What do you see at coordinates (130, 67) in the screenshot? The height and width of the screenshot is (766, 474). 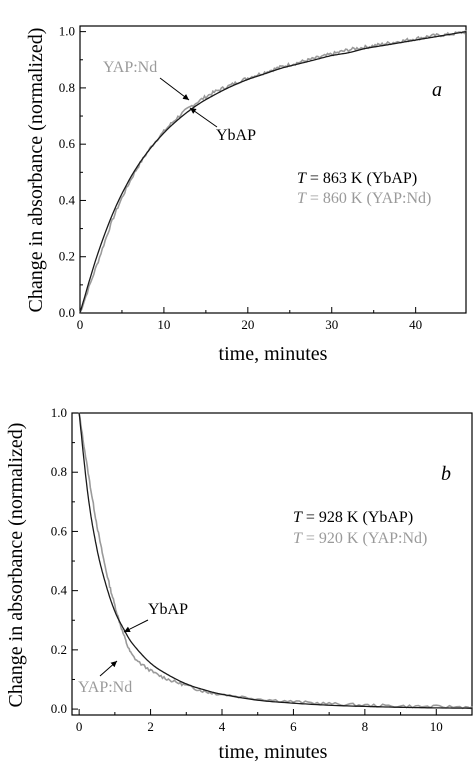 I see `panel-a-yapnd-label: YAP:Nd` at bounding box center [130, 67].